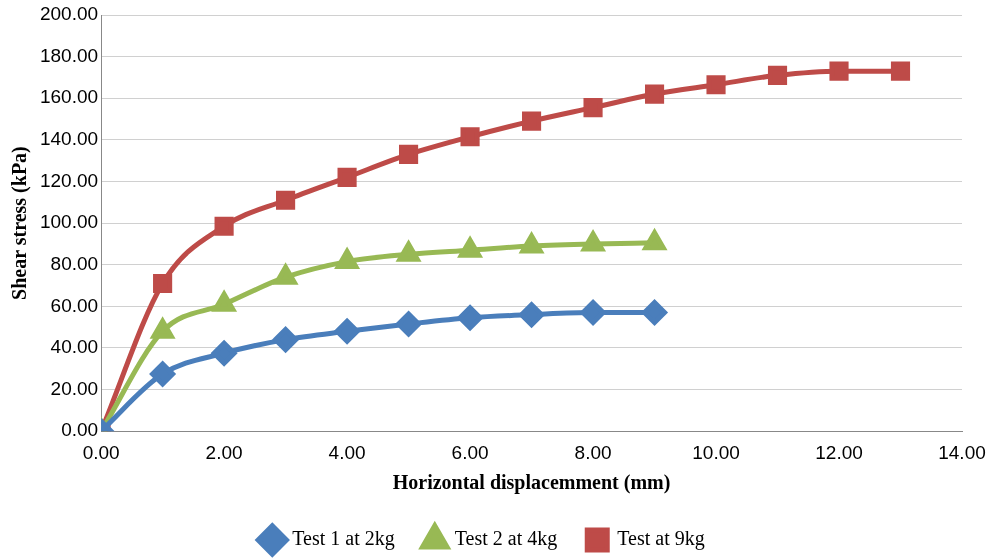 Image resolution: width=1002 pixels, height=560 pixels. Describe the element at coordinates (593, 452) in the screenshot. I see `x-tick-label: 8.00` at that location.